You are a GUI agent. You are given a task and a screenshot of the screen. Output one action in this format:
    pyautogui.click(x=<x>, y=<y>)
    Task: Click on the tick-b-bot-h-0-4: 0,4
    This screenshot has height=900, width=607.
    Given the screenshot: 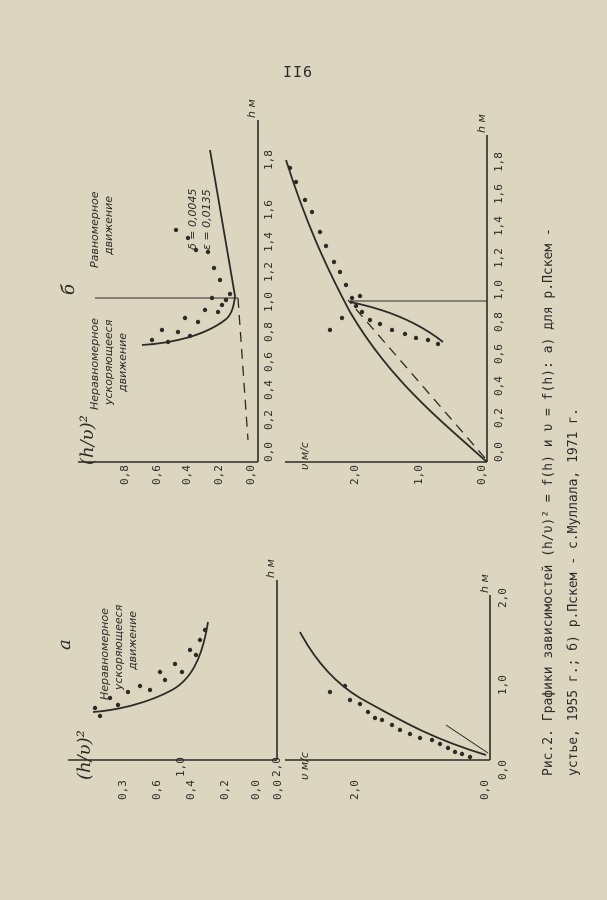 What is the action you would take?
    pyautogui.click(x=498, y=386)
    